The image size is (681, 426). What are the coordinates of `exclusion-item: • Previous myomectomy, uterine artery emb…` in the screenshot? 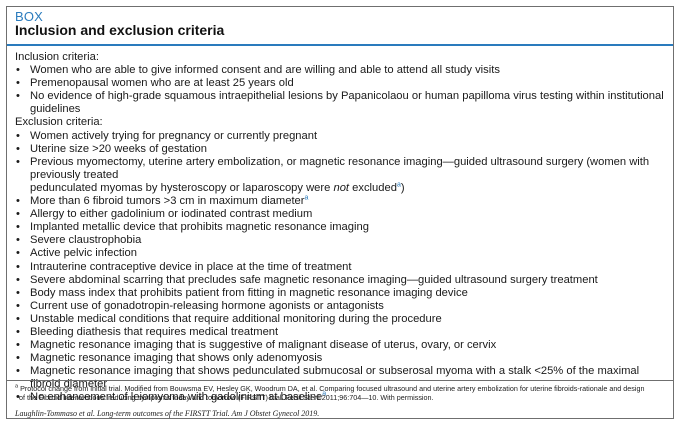 It's located at (333, 174).